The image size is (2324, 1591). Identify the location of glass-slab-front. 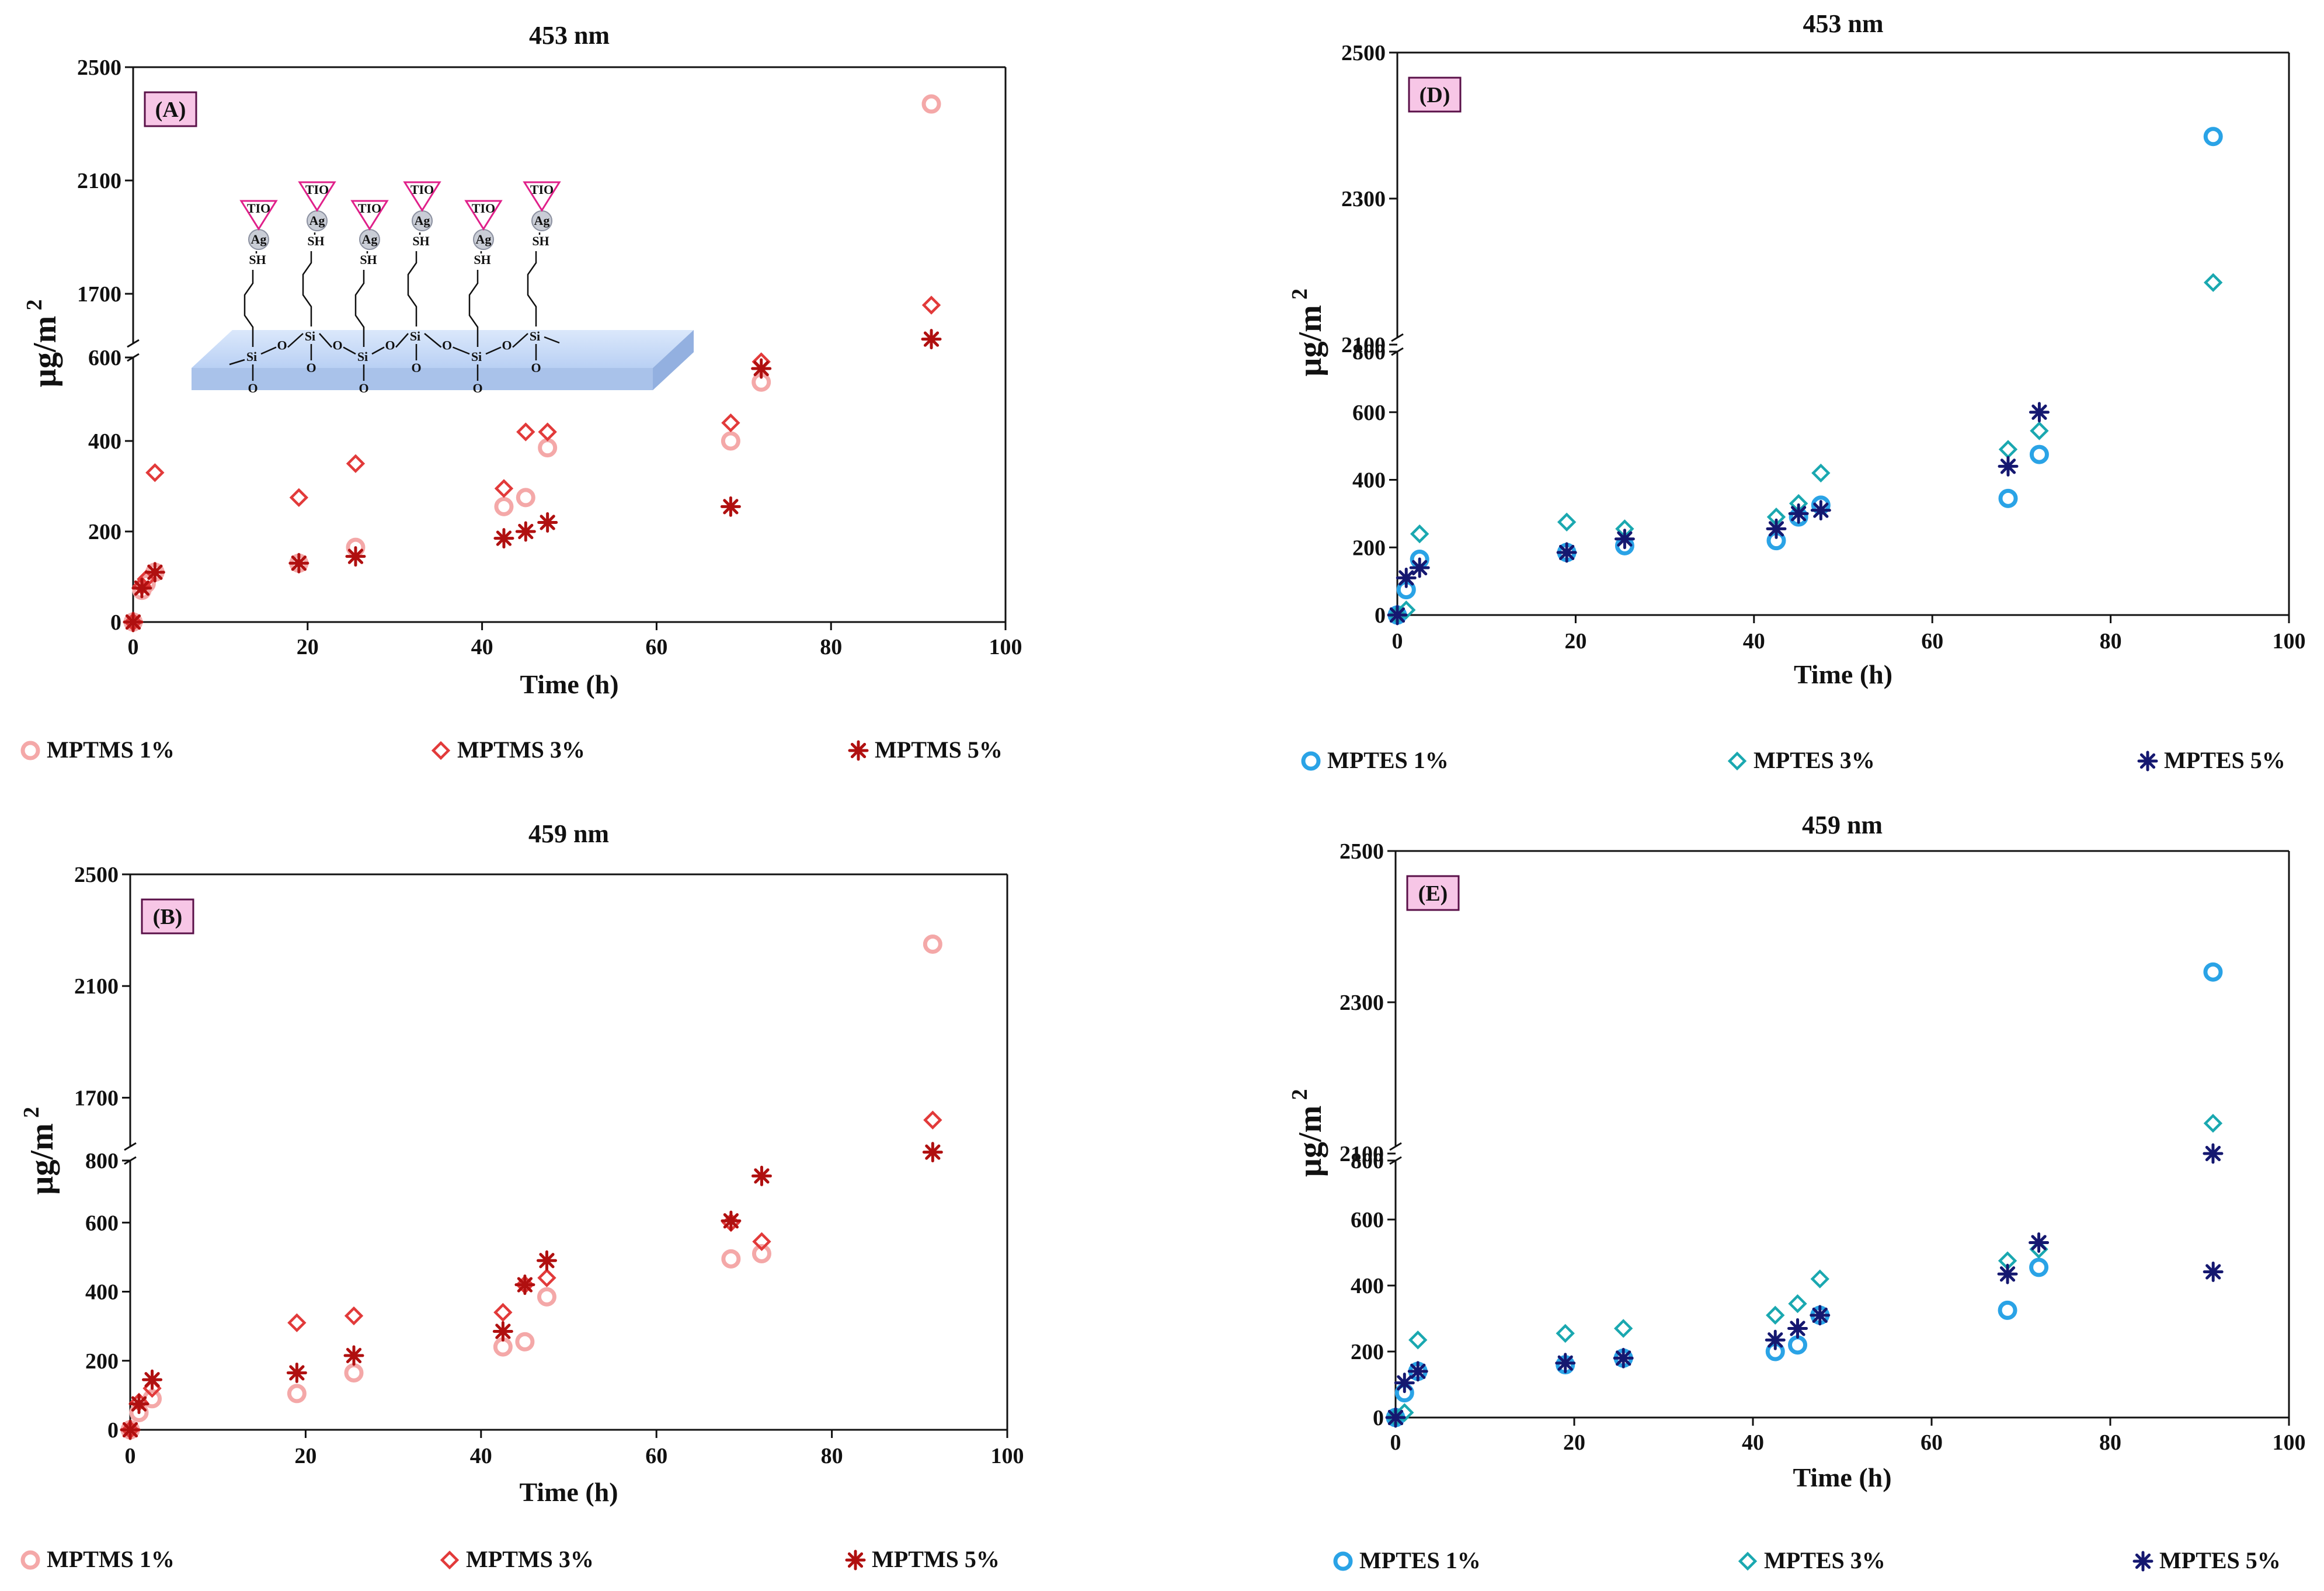
(422, 379).